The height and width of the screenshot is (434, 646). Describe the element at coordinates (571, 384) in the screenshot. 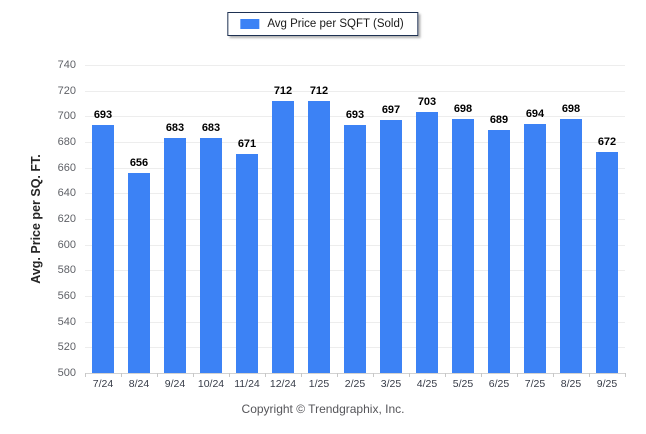

I see `x-tick-label: 8/25` at that location.